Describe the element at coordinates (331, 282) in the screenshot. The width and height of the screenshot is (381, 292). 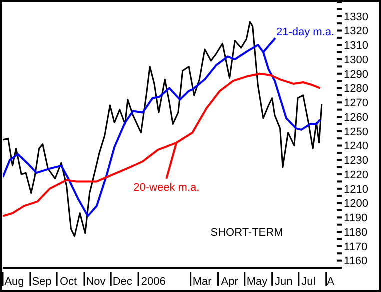
I see `x-tick-label: A` at that location.